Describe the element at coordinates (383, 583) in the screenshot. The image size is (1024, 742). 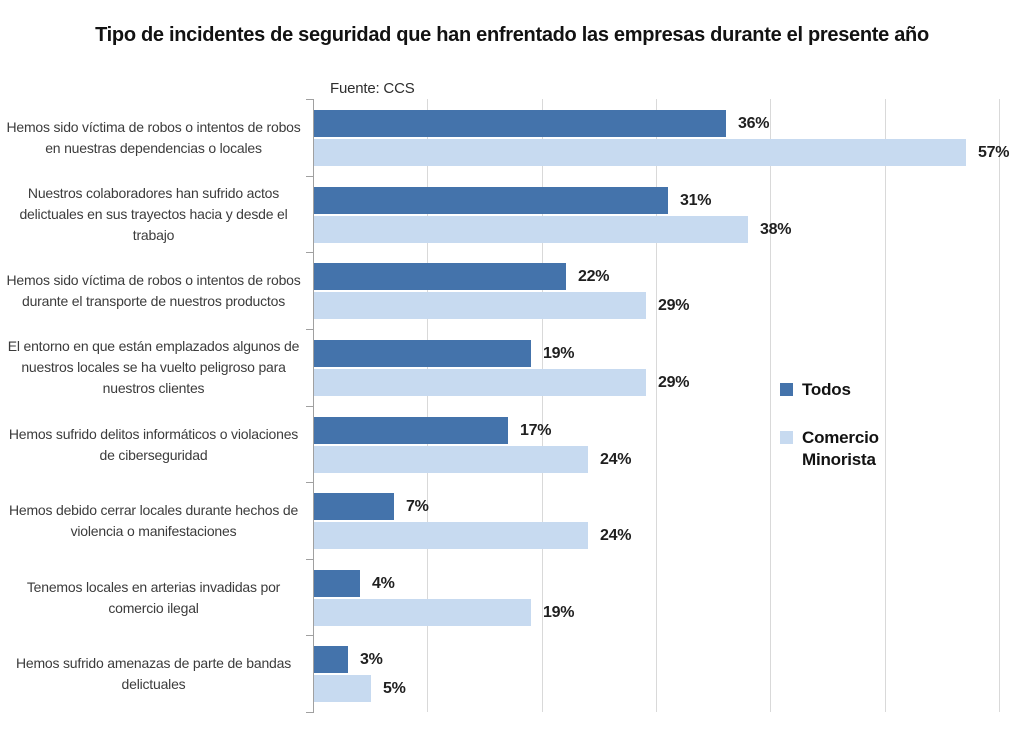
I see `value-label: 4%` at that location.